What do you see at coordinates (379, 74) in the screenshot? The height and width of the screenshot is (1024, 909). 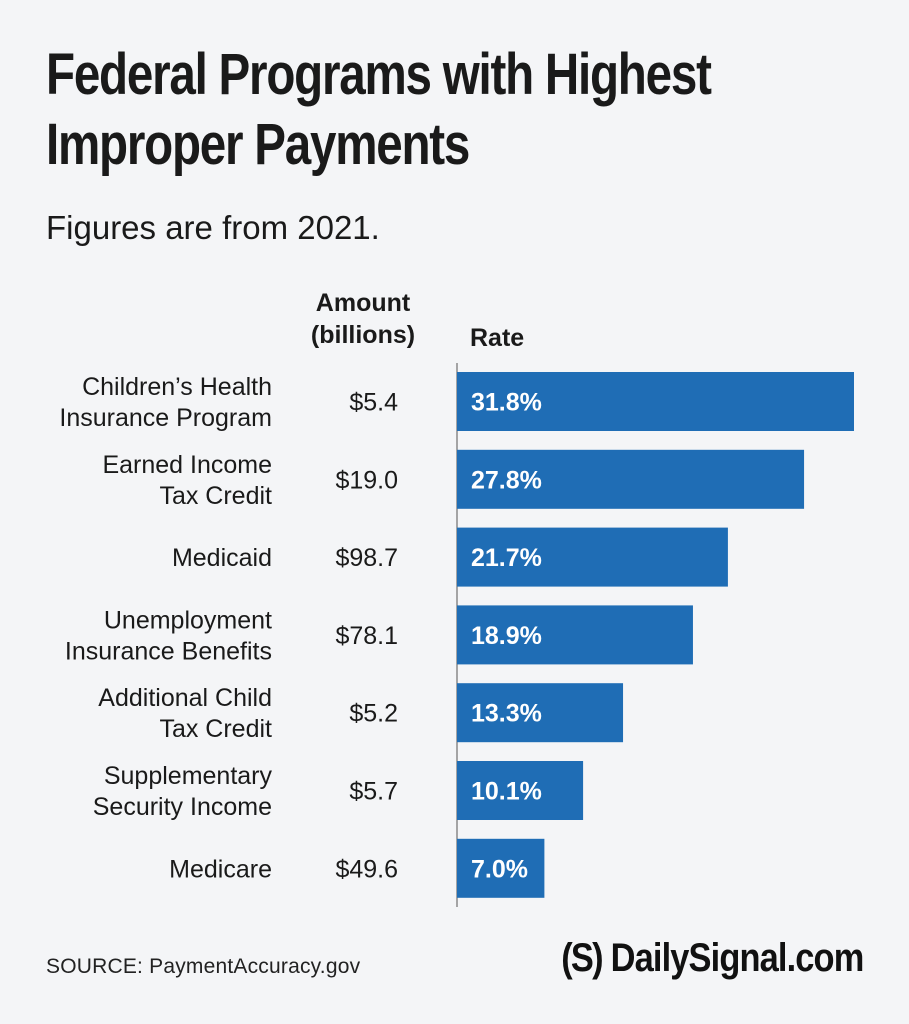 I see `title-line-1: Federal Programs with Highest` at bounding box center [379, 74].